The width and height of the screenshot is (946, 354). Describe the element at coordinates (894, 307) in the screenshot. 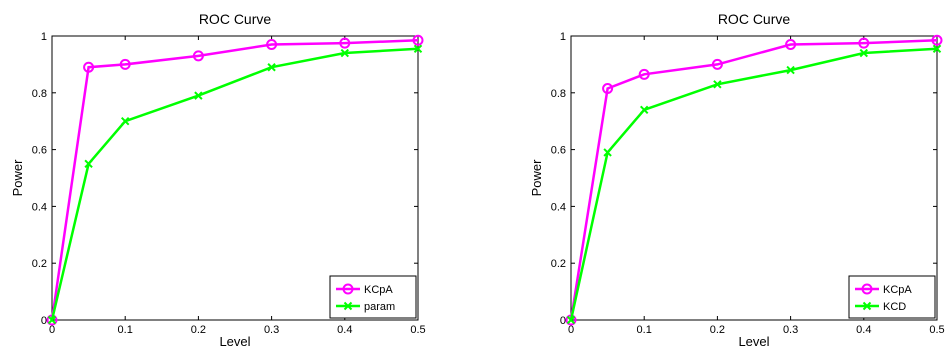

I see `legend-label: KCD` at that location.